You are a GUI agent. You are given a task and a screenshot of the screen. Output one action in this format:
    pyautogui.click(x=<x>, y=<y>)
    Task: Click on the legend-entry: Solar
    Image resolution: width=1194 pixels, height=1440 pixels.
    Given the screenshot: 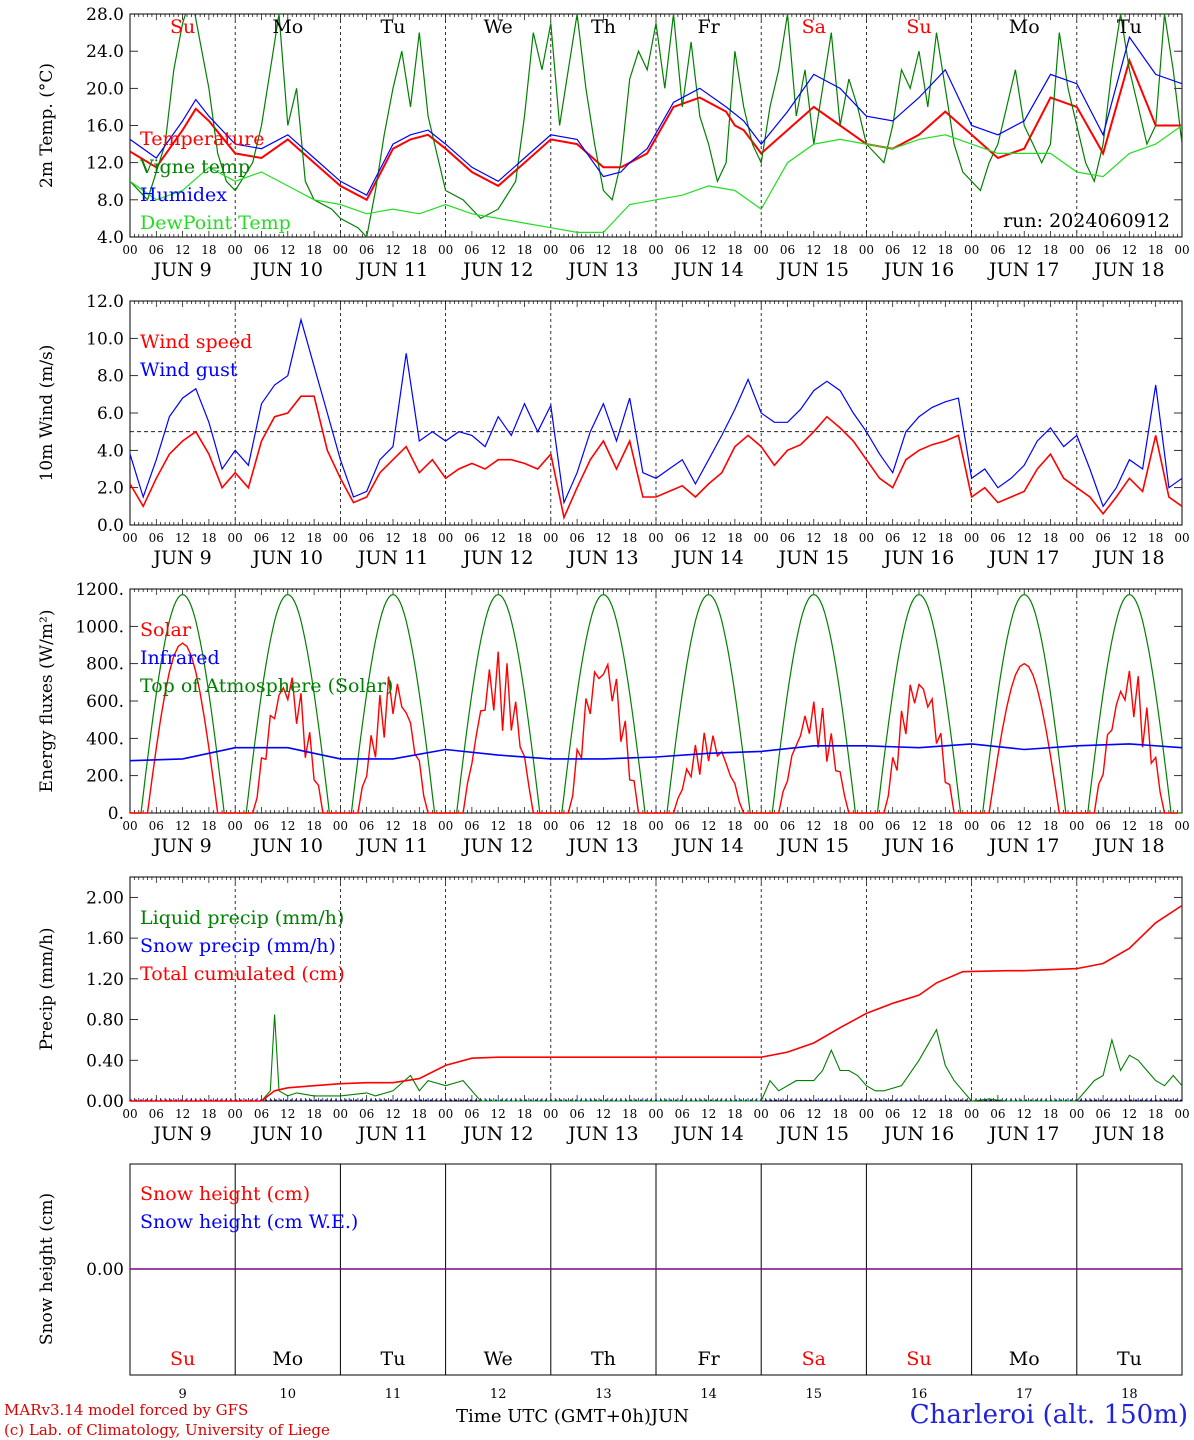 What is the action you would take?
    pyautogui.click(x=166, y=630)
    